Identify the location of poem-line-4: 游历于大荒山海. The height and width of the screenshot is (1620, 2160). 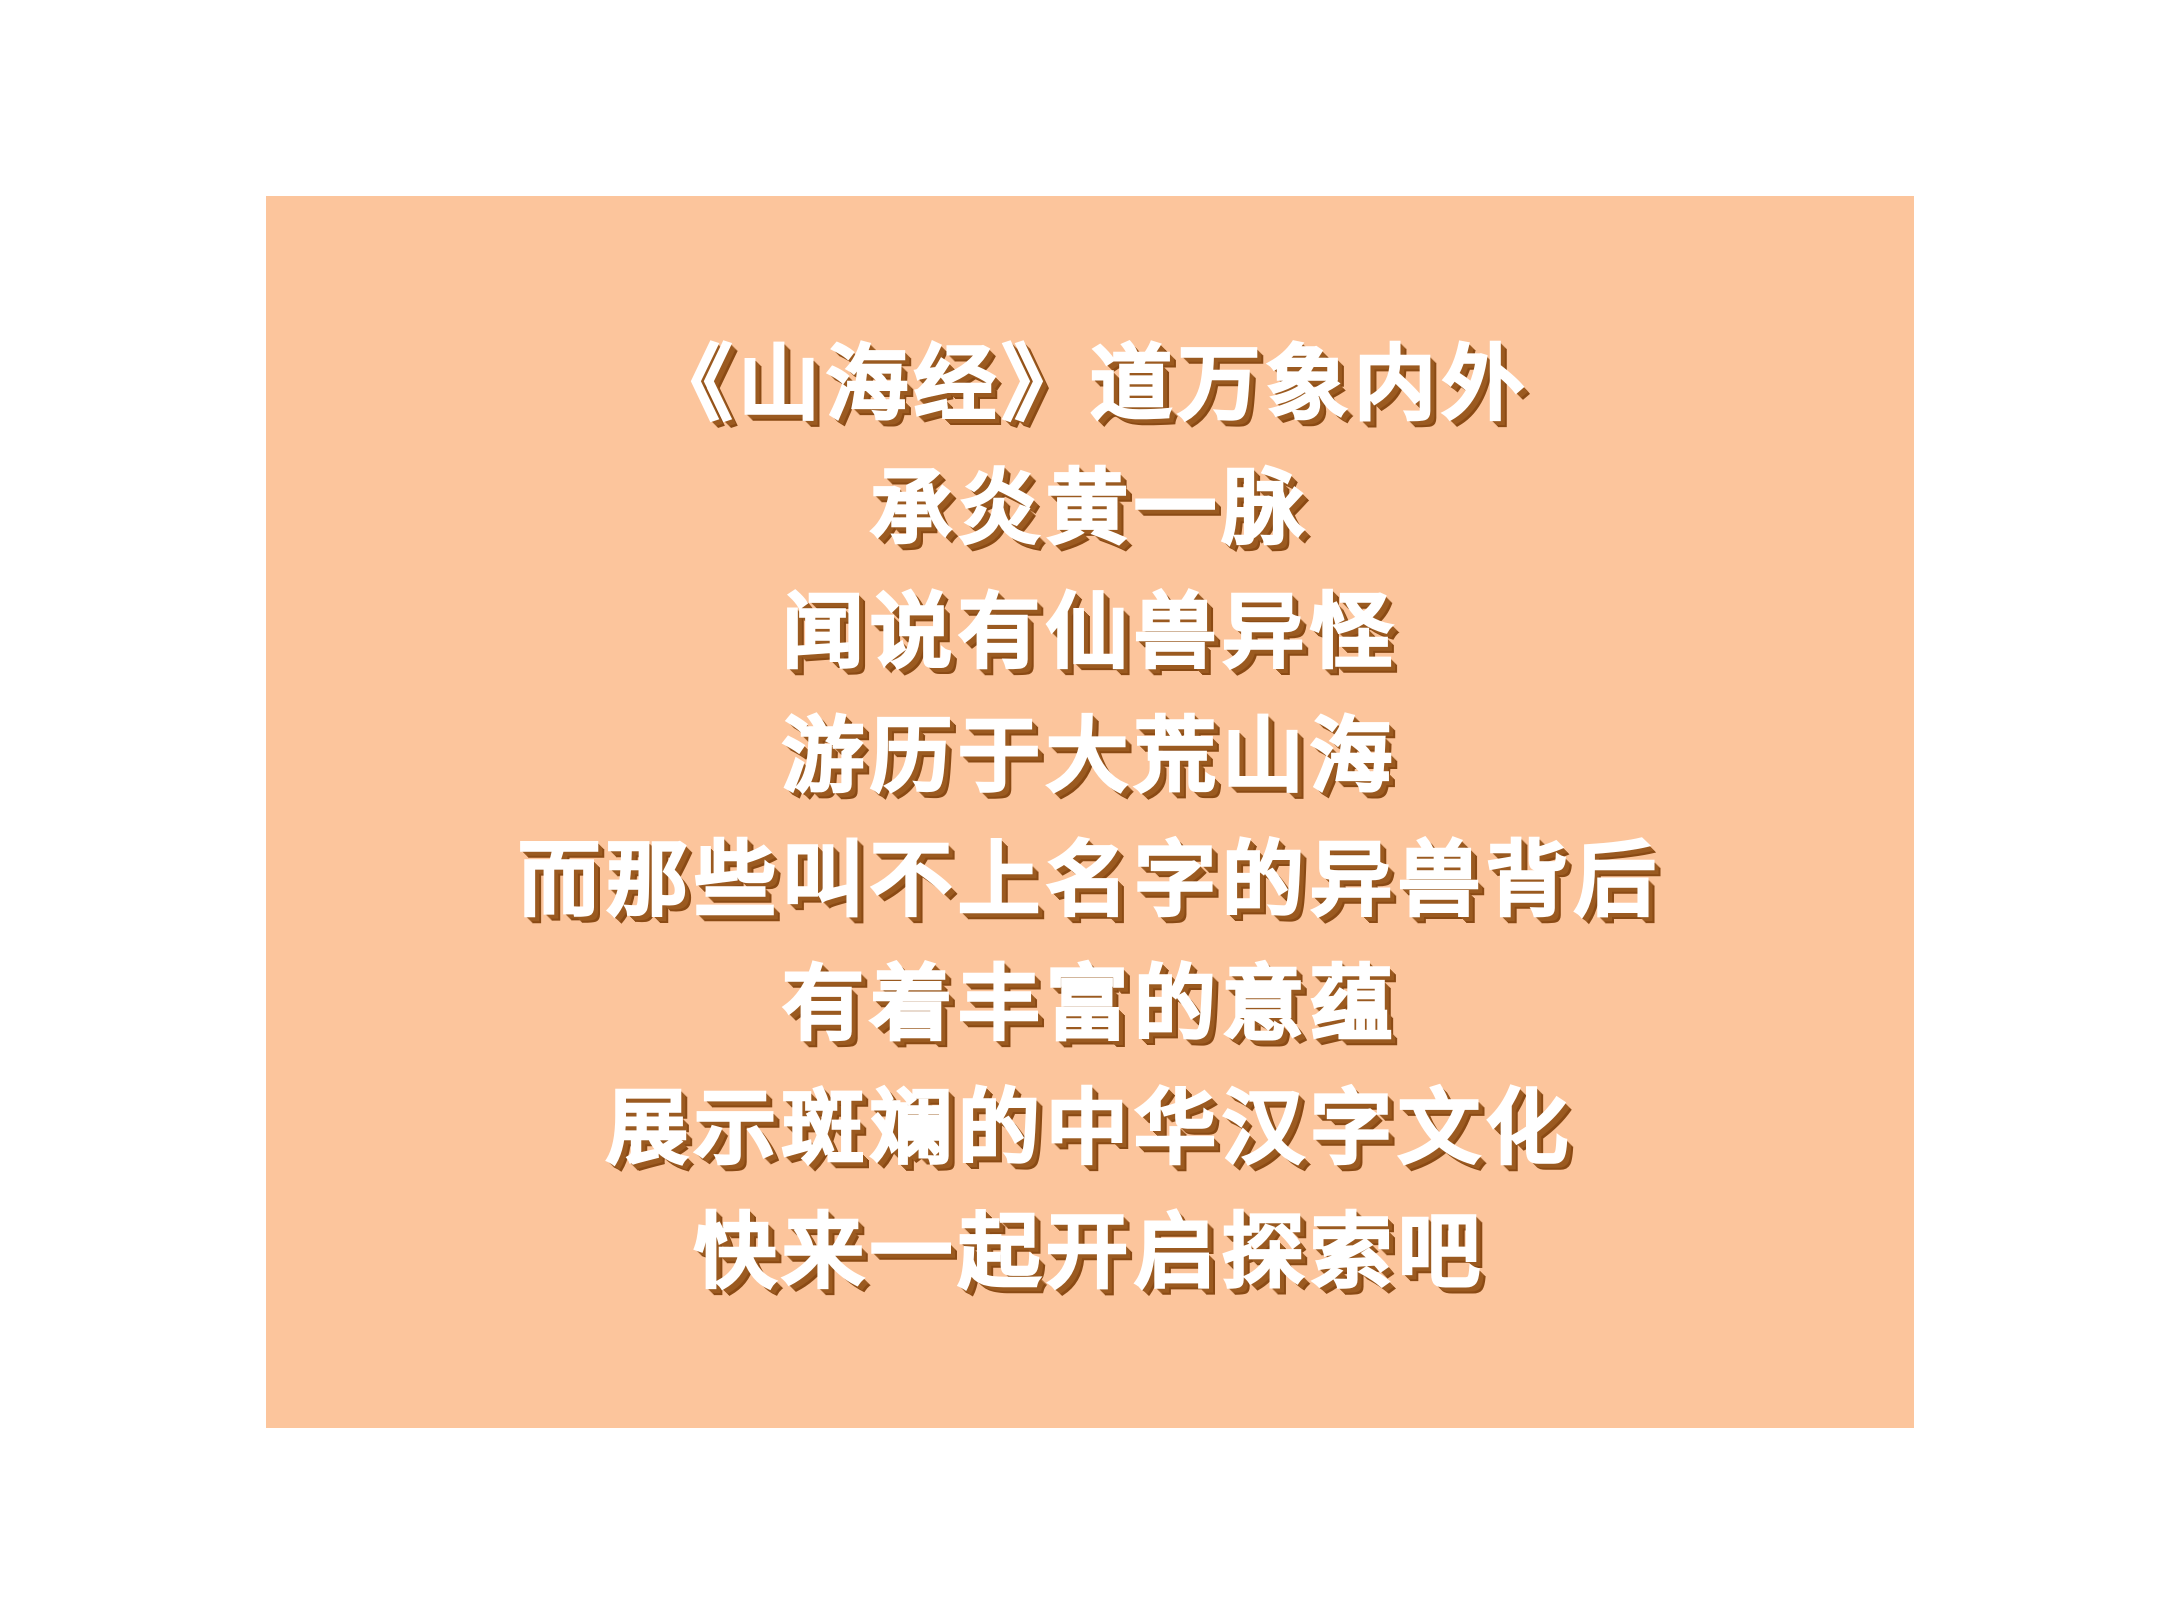
(1089, 756).